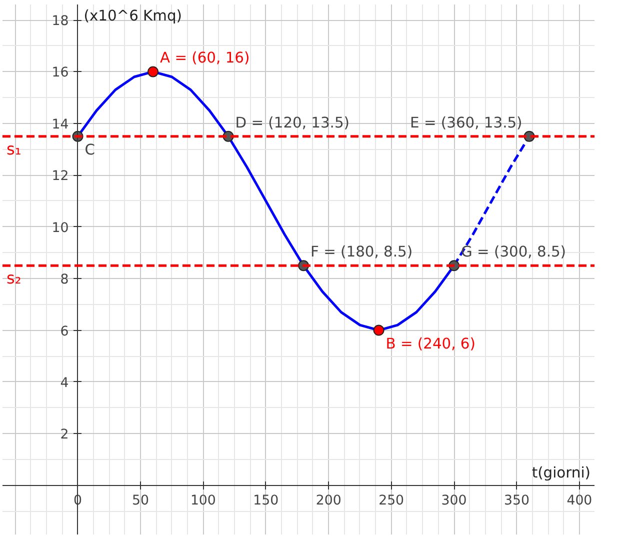  Describe the element at coordinates (391, 500) in the screenshot. I see `x-tick-label: 250` at that location.